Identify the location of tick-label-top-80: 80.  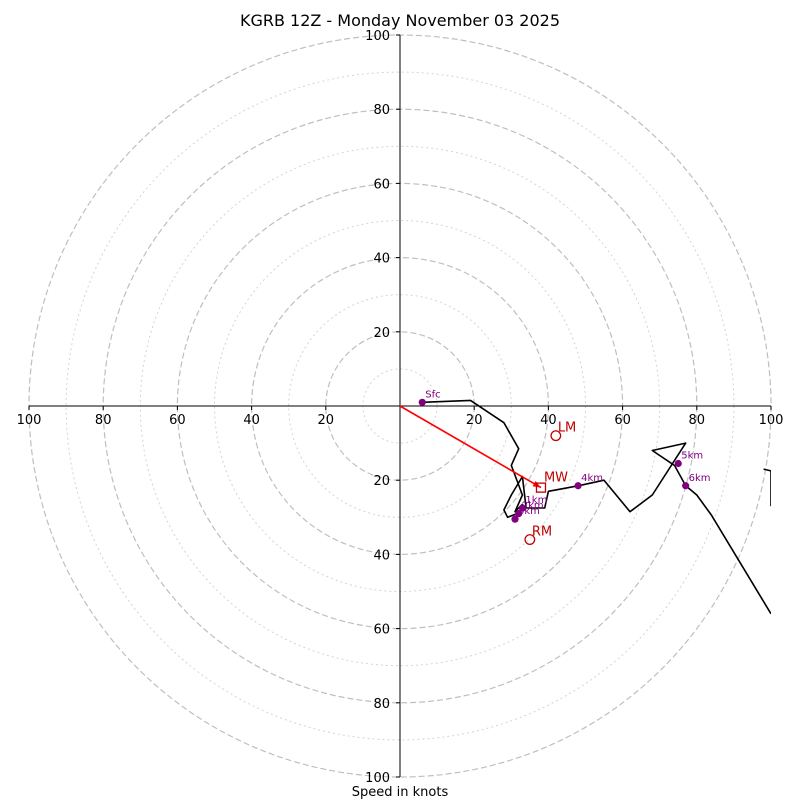
(381, 110).